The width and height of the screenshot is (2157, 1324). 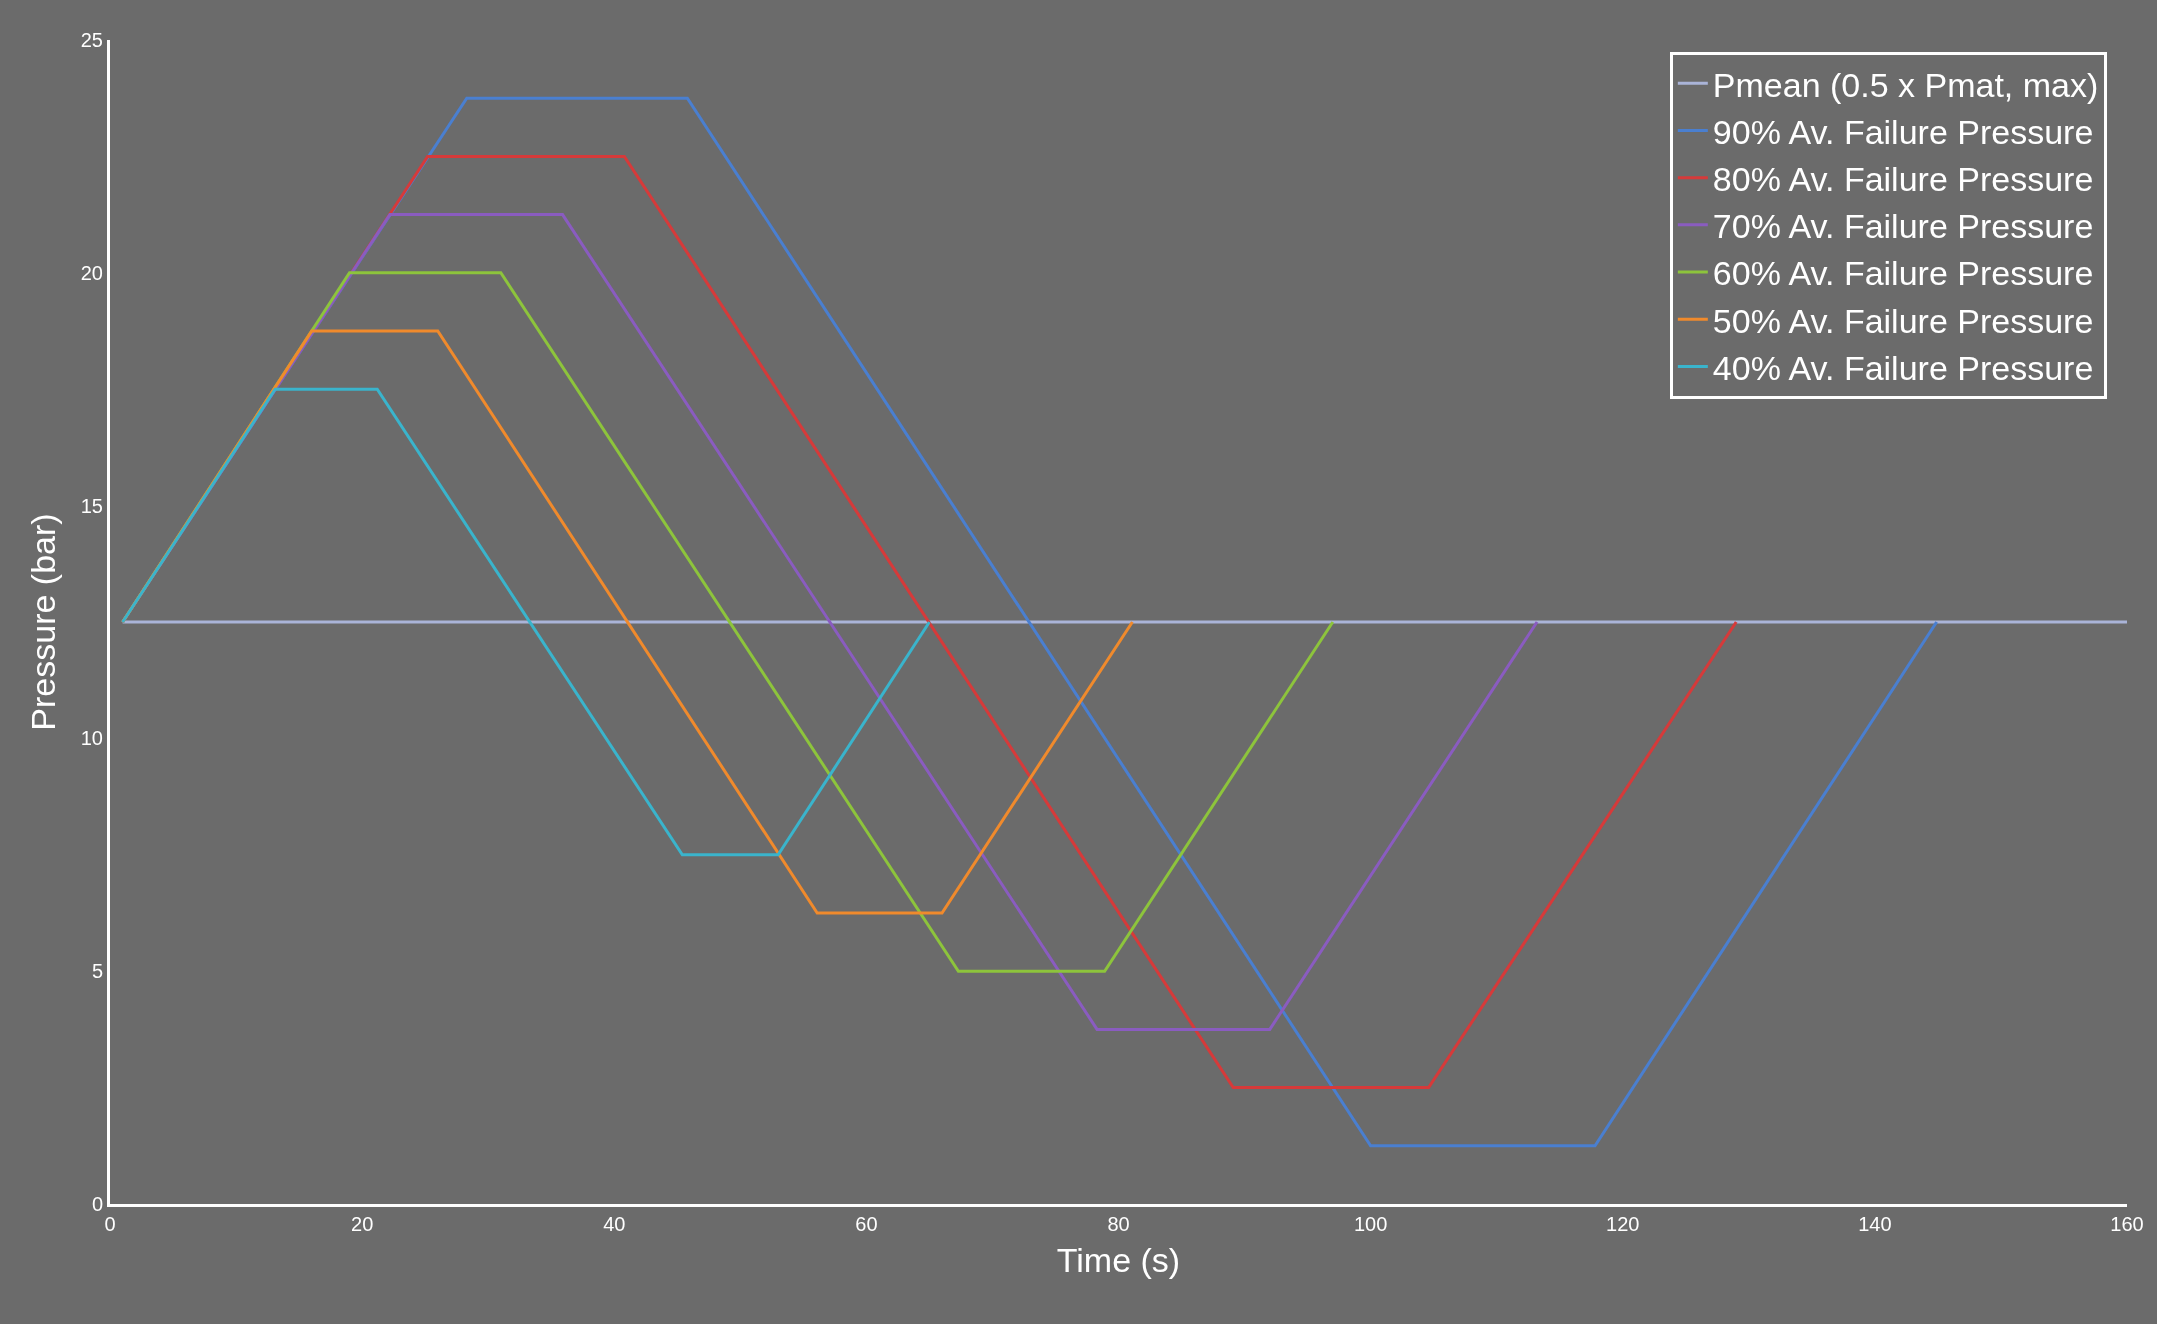 I want to click on legend-label: Pmean (0.5 x Pmat, max), so click(x=1905, y=84).